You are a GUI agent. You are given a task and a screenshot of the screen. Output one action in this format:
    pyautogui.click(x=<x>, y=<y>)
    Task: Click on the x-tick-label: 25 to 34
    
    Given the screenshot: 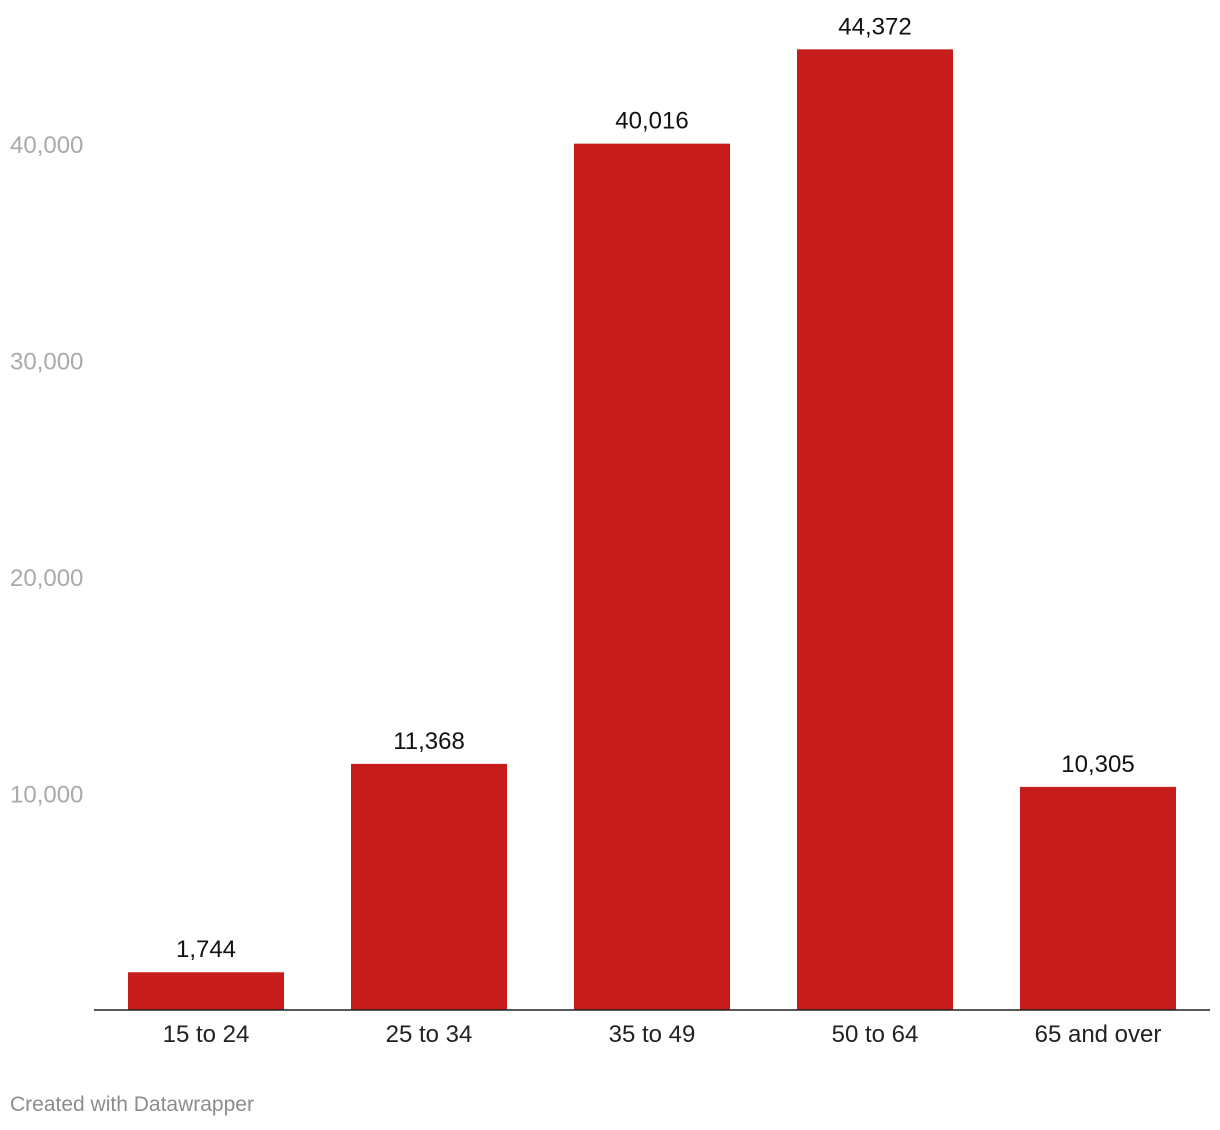 What is the action you would take?
    pyautogui.click(x=429, y=1034)
    